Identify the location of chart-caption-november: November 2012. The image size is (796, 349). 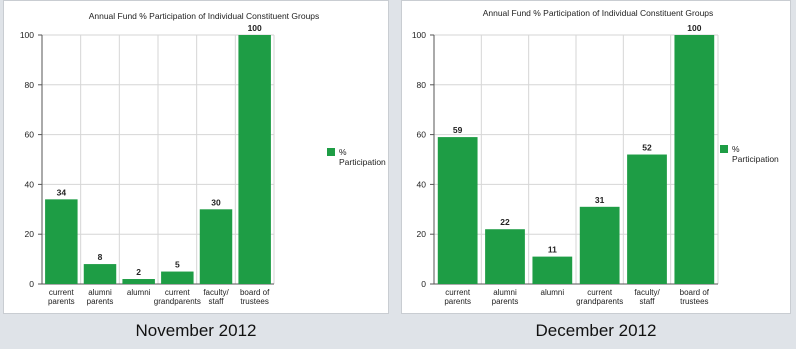
(196, 330).